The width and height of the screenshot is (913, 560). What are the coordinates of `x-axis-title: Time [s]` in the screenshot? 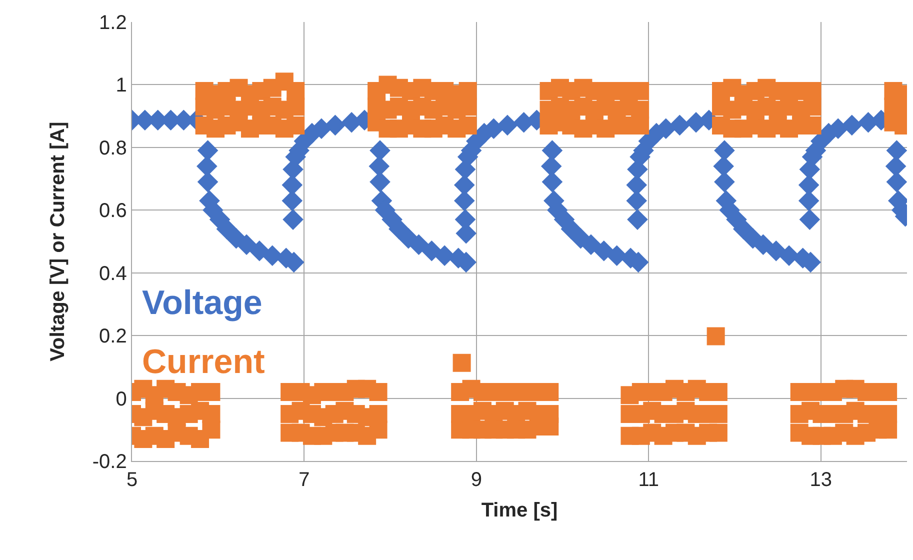 It's located at (519, 511).